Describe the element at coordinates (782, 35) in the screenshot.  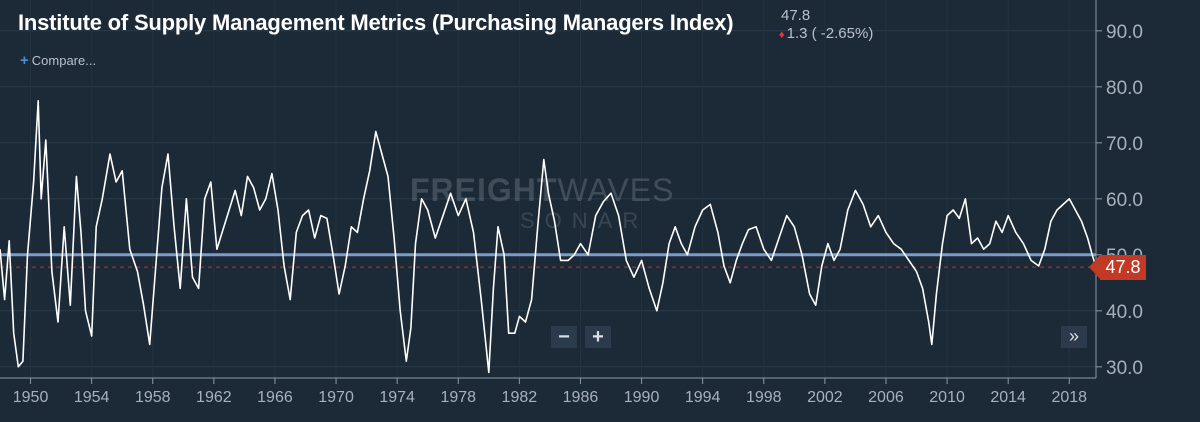
I see `down-arrow-icon: ♦` at that location.